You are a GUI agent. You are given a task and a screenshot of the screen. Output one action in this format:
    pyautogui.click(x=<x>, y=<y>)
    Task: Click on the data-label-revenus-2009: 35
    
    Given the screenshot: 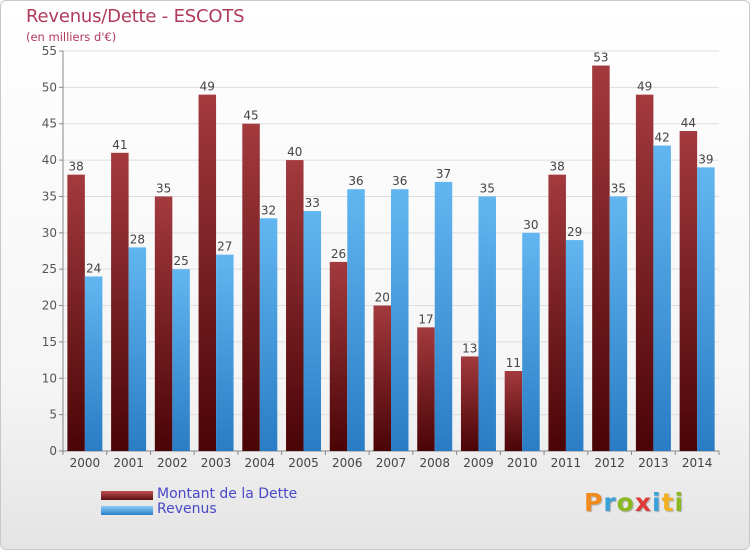 What is the action you would take?
    pyautogui.click(x=487, y=188)
    